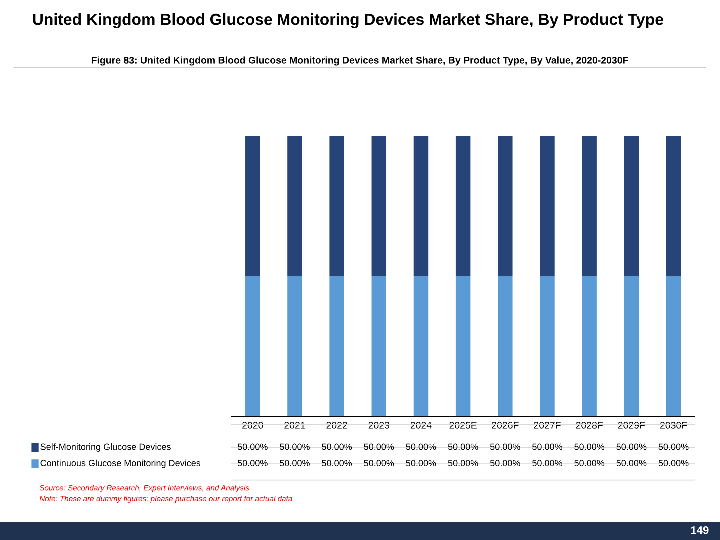  What do you see at coordinates (360, 61) in the screenshot?
I see `chart-subtitle: Figure 83: United Kingdom Blood Glucose Monitoring Devices Market Share, By Product Type, By Value, 2020-2030F` at bounding box center [360, 61].